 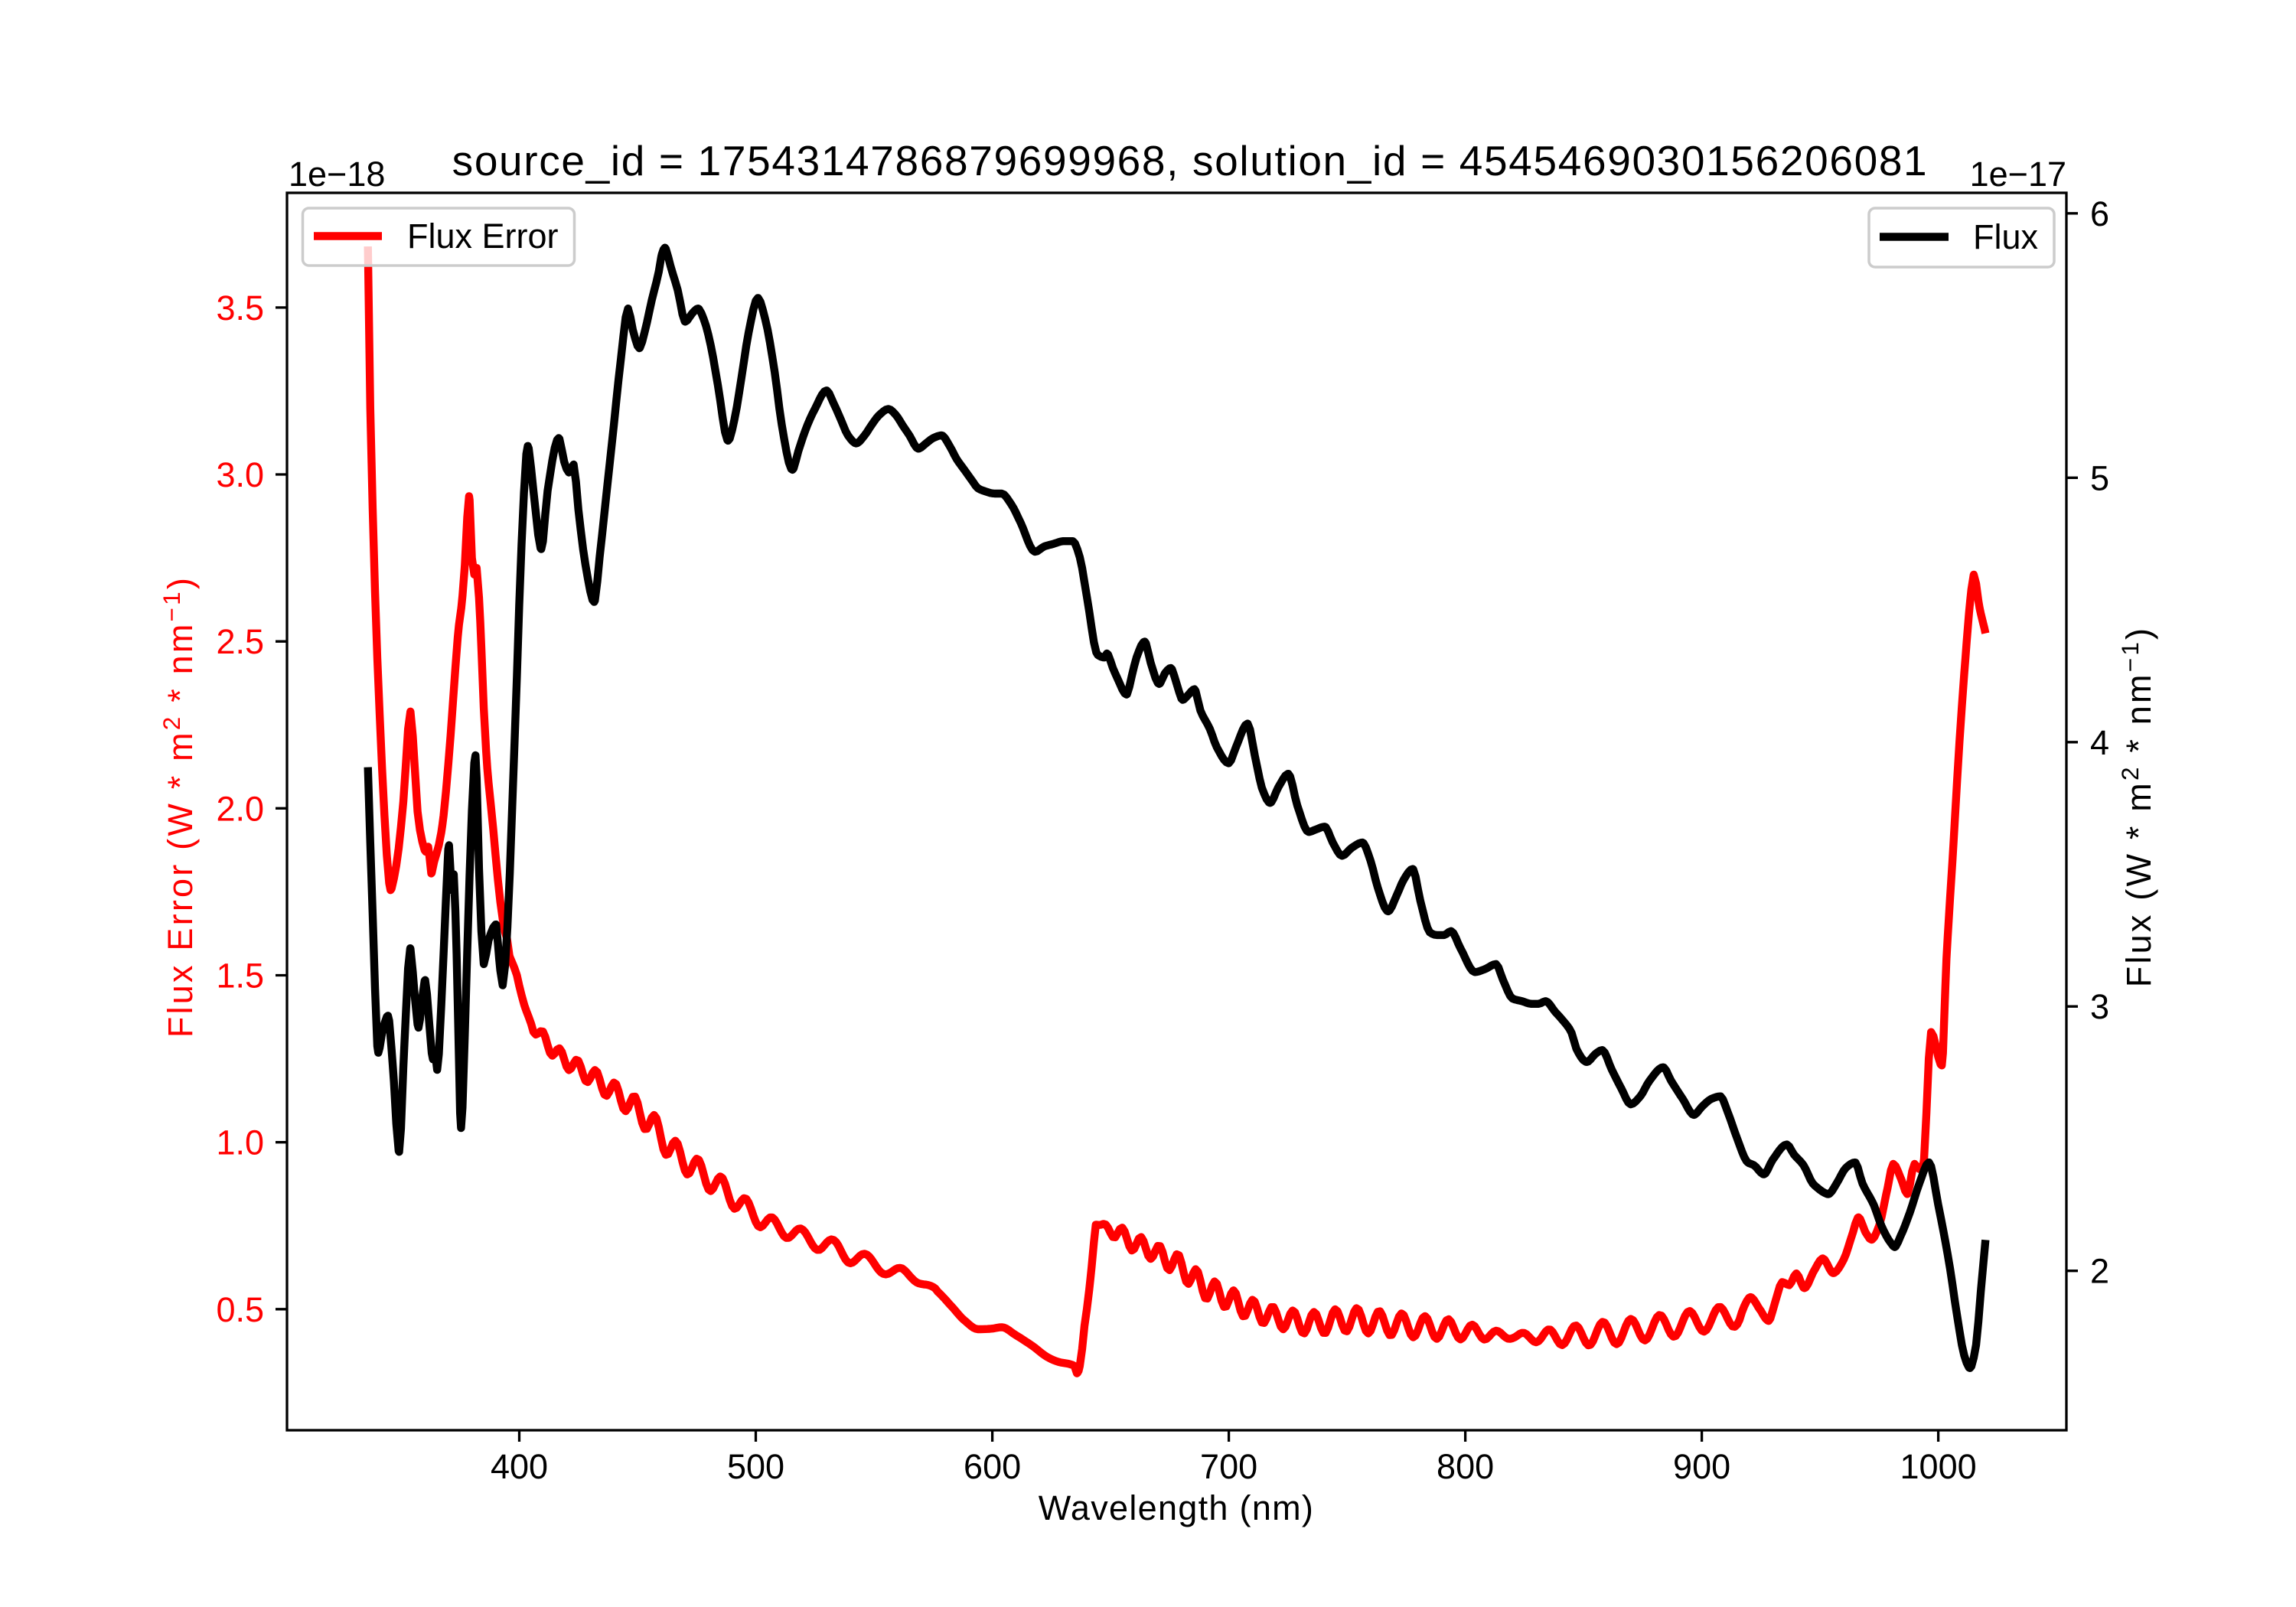 I want to click on svg-text: Wavelength (nm), so click(x=1176, y=1507).